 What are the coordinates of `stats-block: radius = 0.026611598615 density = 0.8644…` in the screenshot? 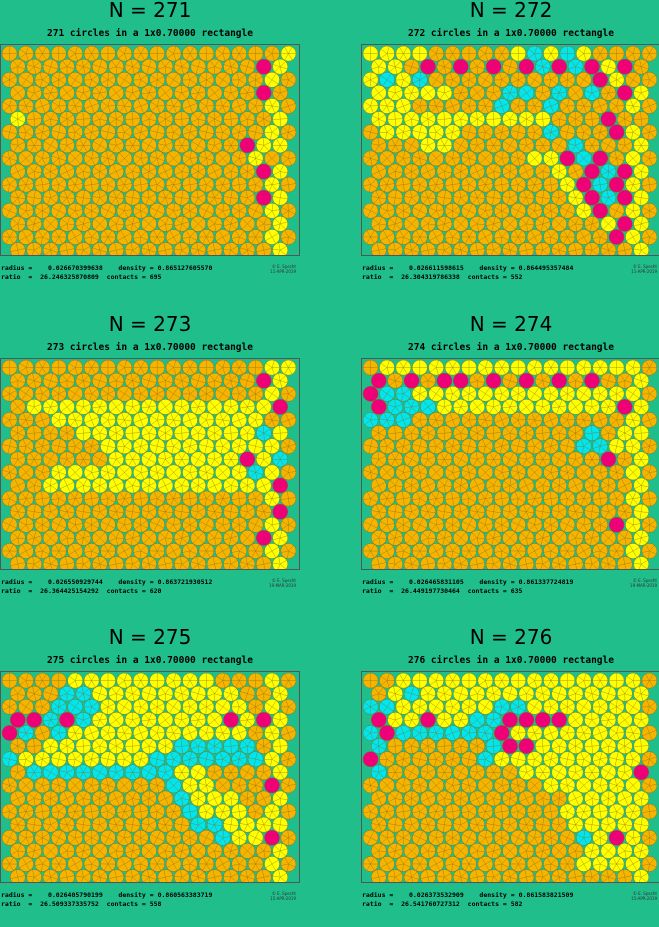 It's located at (510, 272).